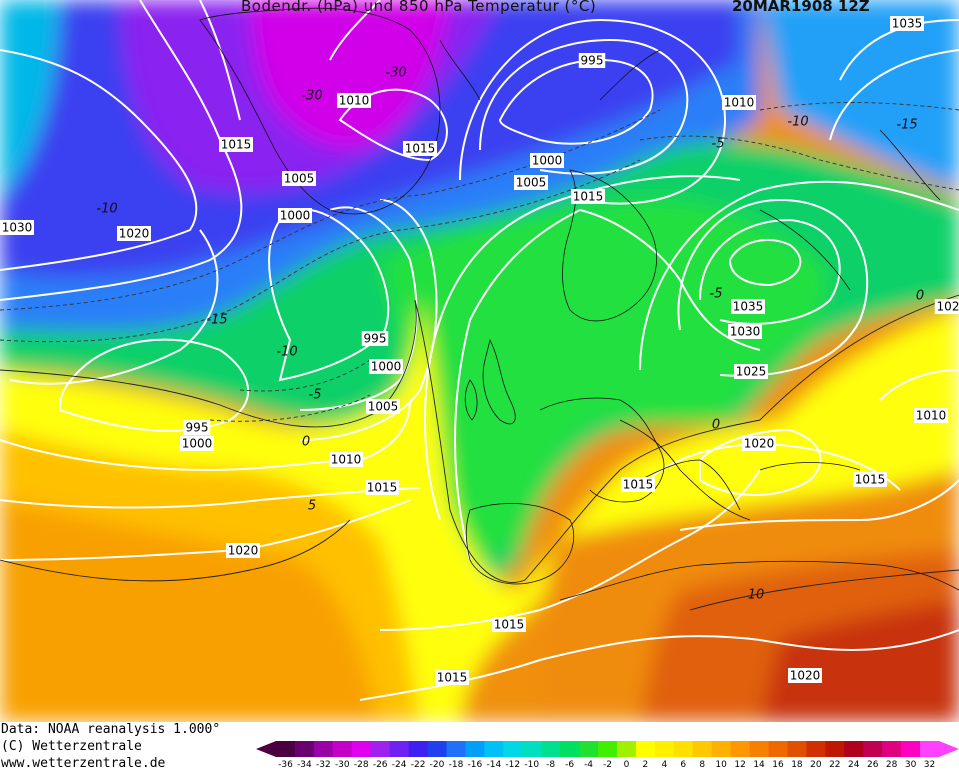 The image size is (959, 771). Describe the element at coordinates (304, 765) in the screenshot. I see `colorbar-tick-label: -34` at that location.